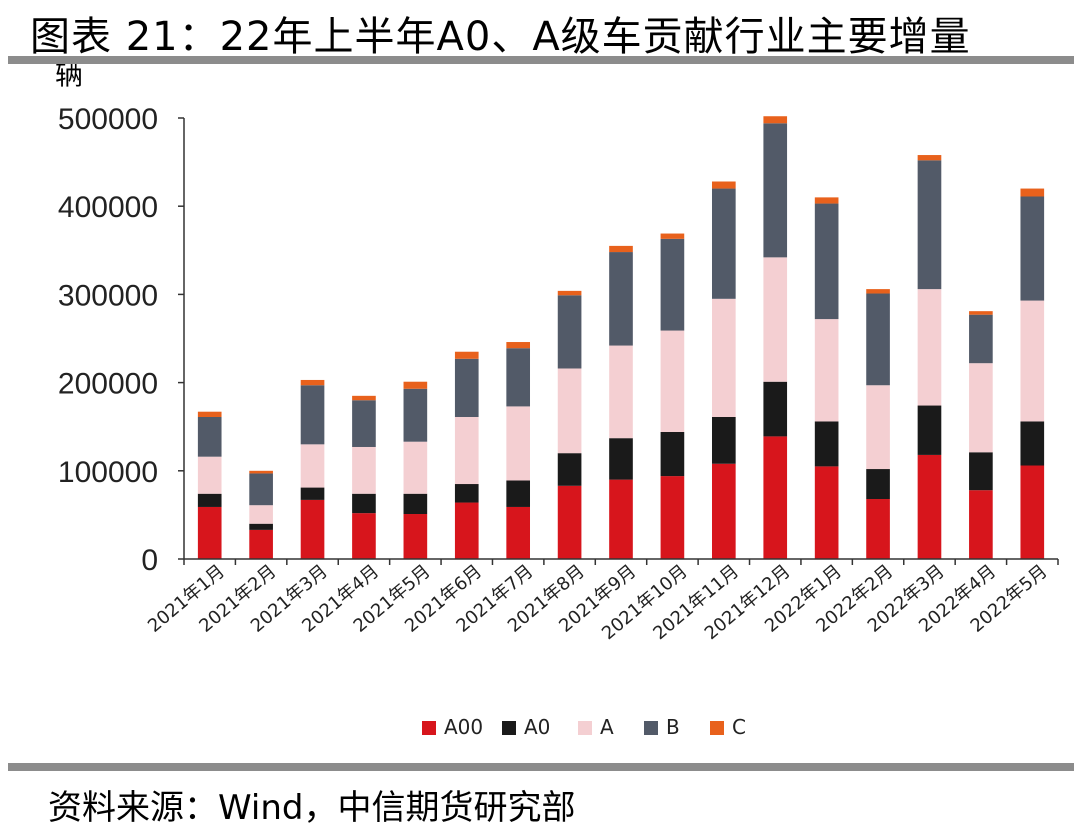 The image size is (1080, 829). Describe the element at coordinates (607, 727) in the screenshot. I see `legend-label: A` at that location.